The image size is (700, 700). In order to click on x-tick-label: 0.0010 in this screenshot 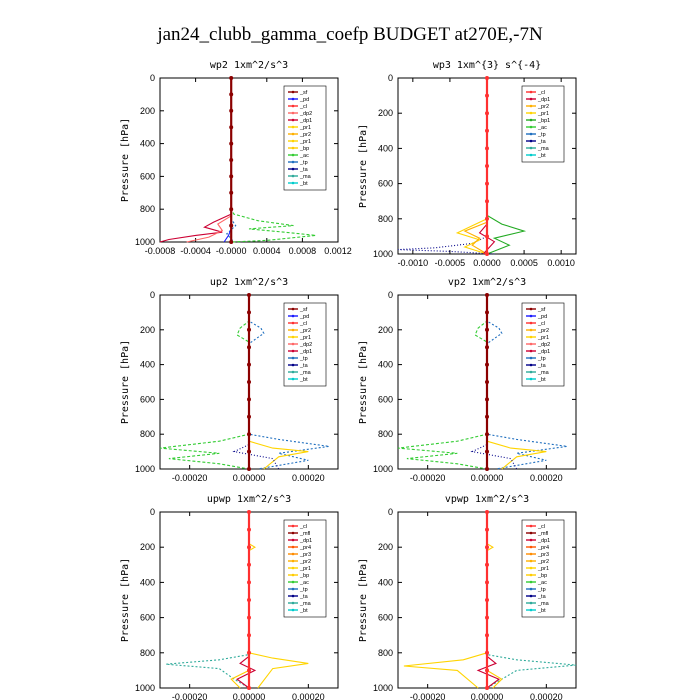, I will do `click(561, 263)`.